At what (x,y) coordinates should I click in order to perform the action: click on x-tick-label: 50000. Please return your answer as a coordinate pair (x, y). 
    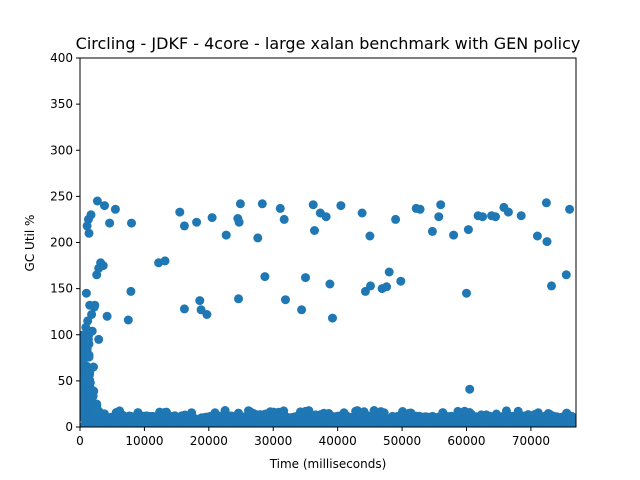
    Looking at the image, I should click on (402, 441).